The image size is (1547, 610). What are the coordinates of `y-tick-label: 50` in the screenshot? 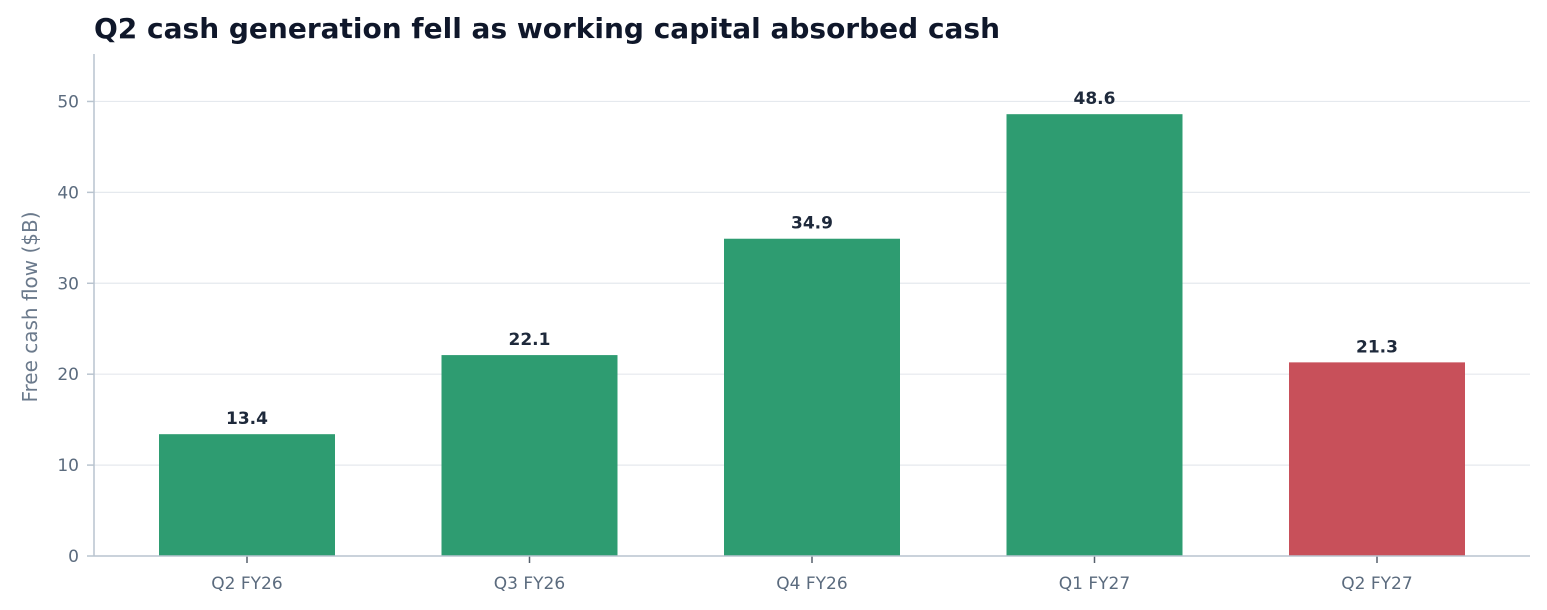 It's located at (68, 102).